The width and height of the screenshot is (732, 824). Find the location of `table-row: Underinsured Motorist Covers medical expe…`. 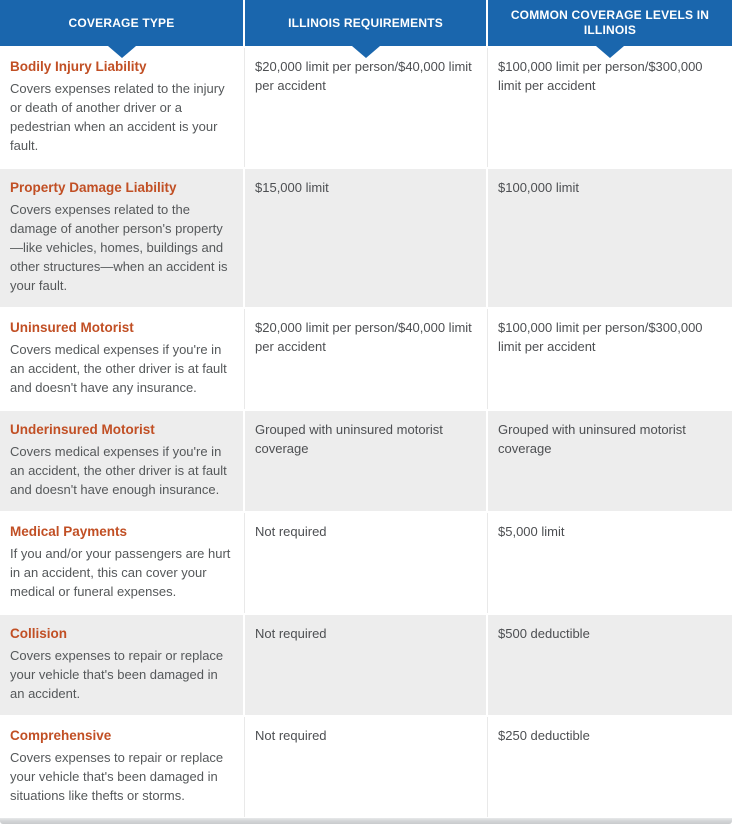

table-row: Underinsured Motorist Covers medical expe… is located at coordinates (366, 461).